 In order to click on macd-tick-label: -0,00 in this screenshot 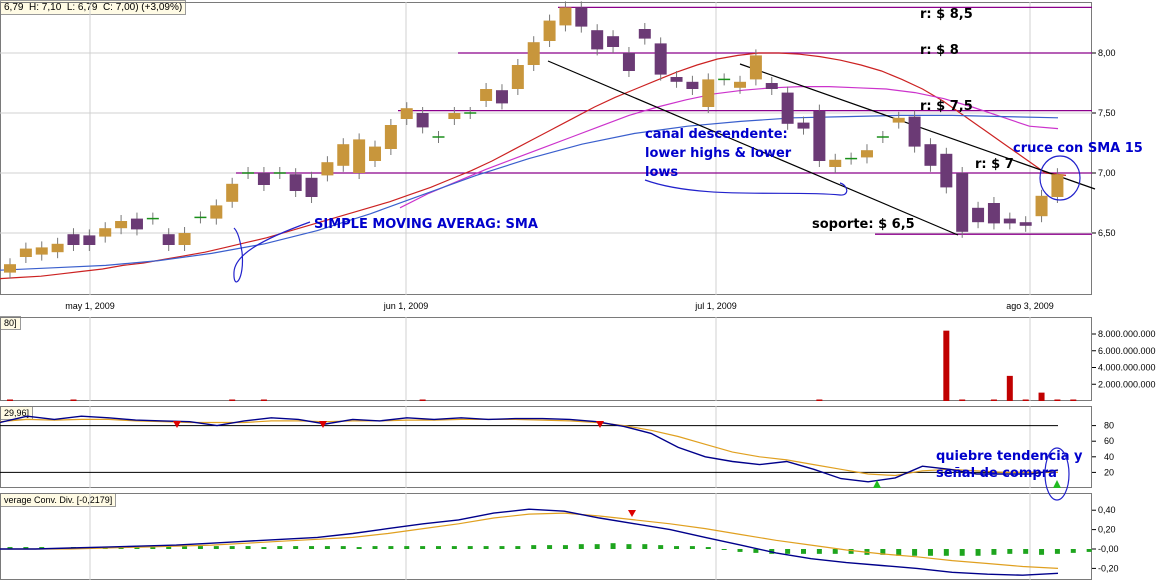, I will do `click(1108, 549)`.